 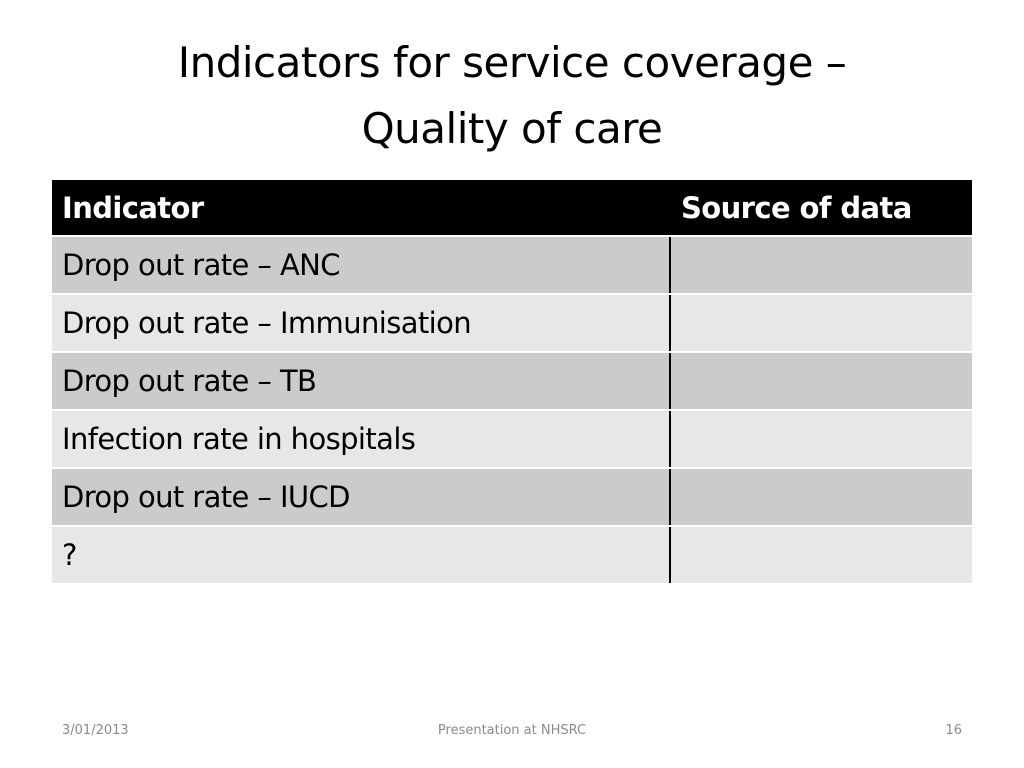 I want to click on indicator-cell: Drop out rate – IUCD, so click(x=361, y=497).